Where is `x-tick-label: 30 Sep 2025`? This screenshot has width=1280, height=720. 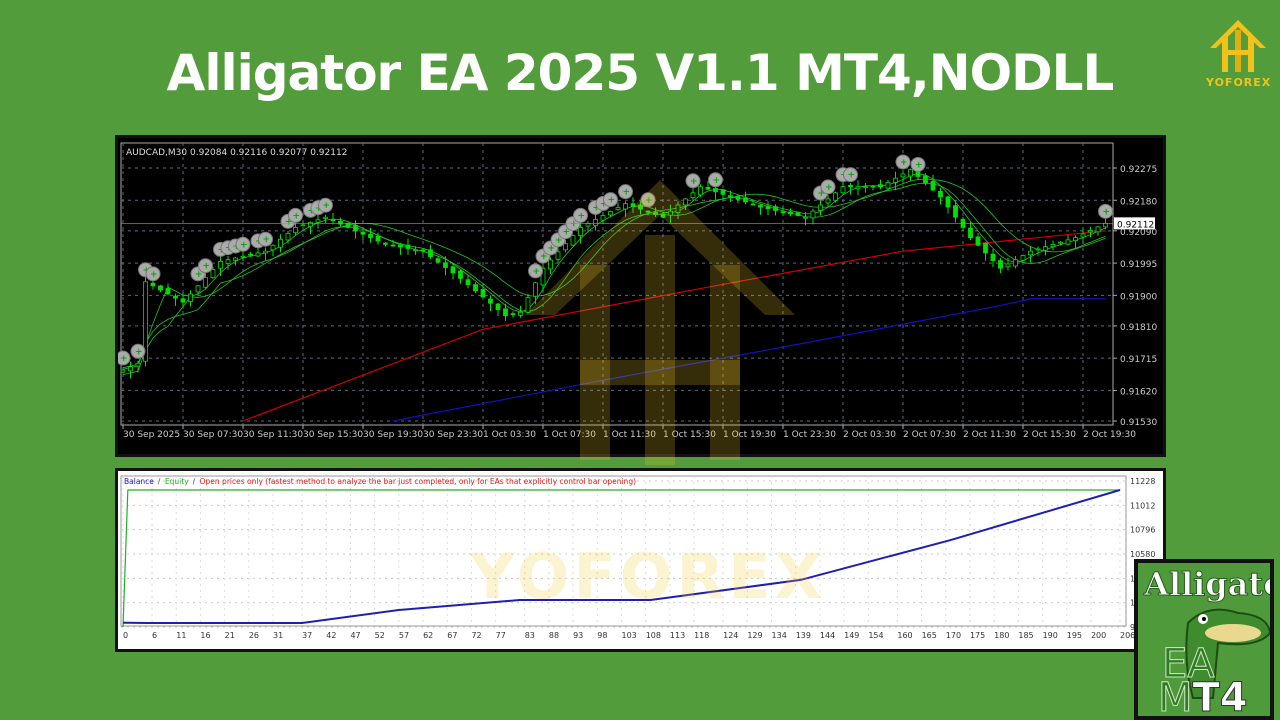 x-tick-label: 30 Sep 2025 is located at coordinates (151, 435).